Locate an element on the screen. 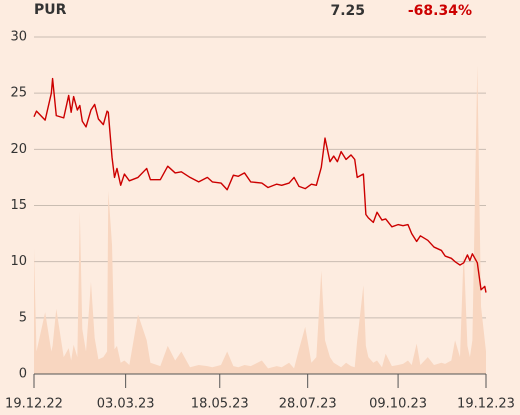 The height and width of the screenshot is (415, 520). symbol: PUR is located at coordinates (50, 10).